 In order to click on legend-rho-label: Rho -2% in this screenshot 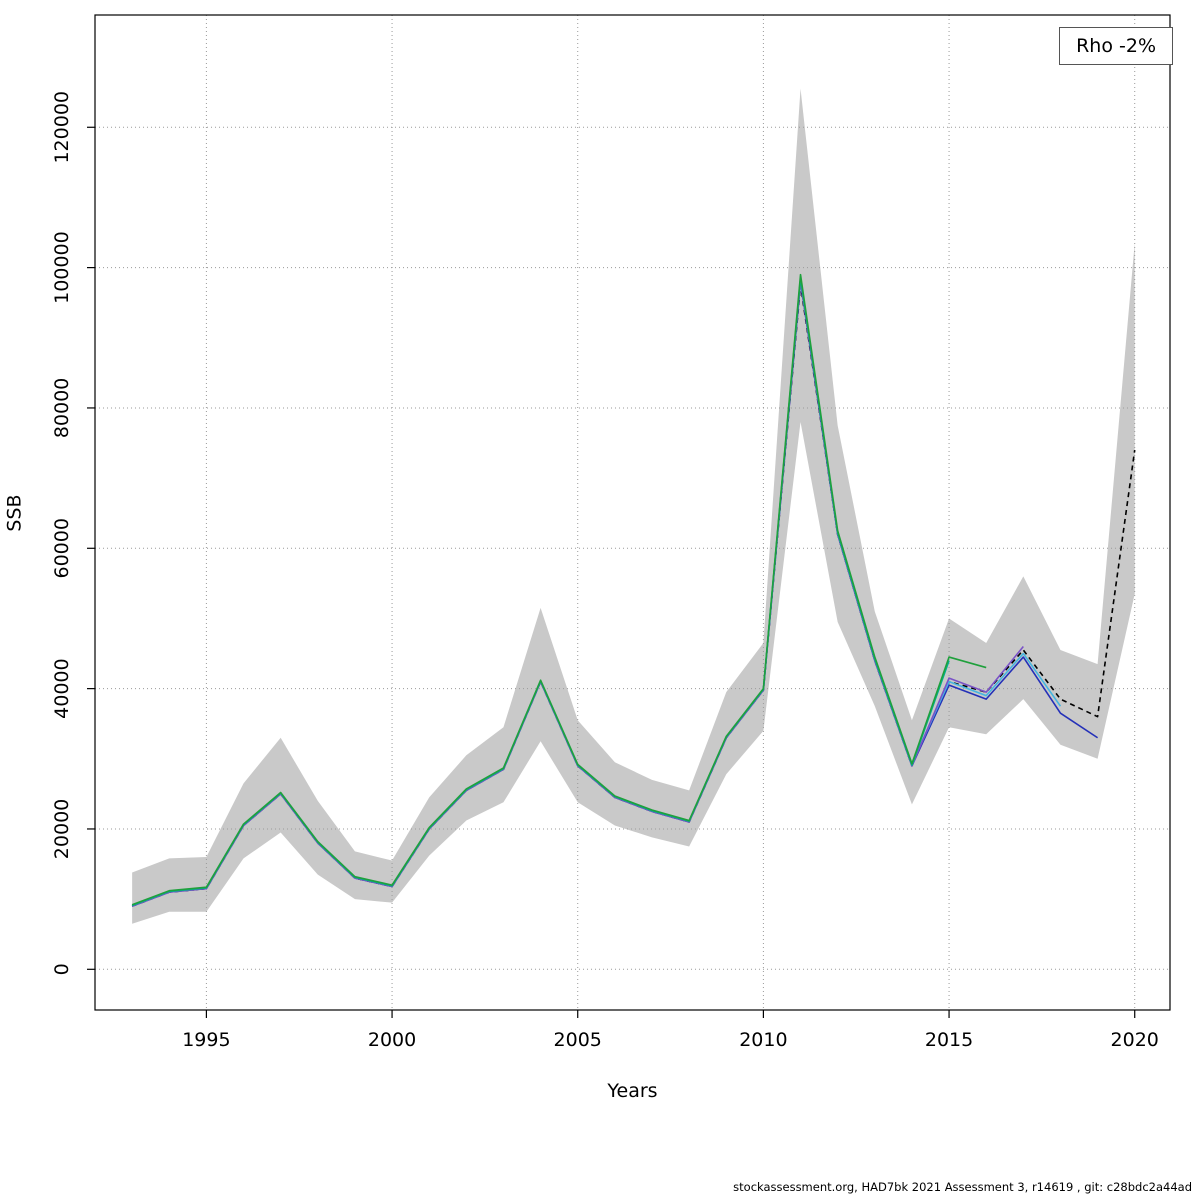, I will do `click(1116, 46)`.